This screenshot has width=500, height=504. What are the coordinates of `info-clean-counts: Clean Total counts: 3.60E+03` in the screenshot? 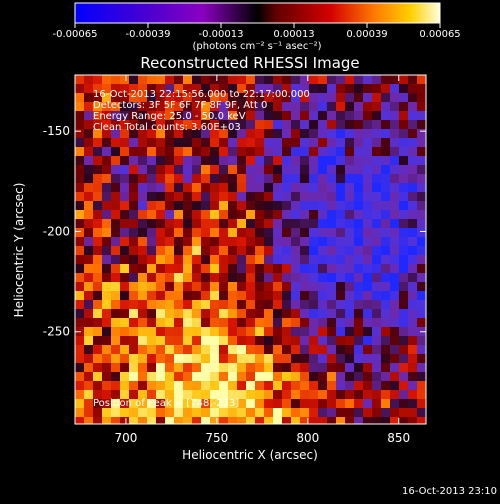 It's located at (167, 127).